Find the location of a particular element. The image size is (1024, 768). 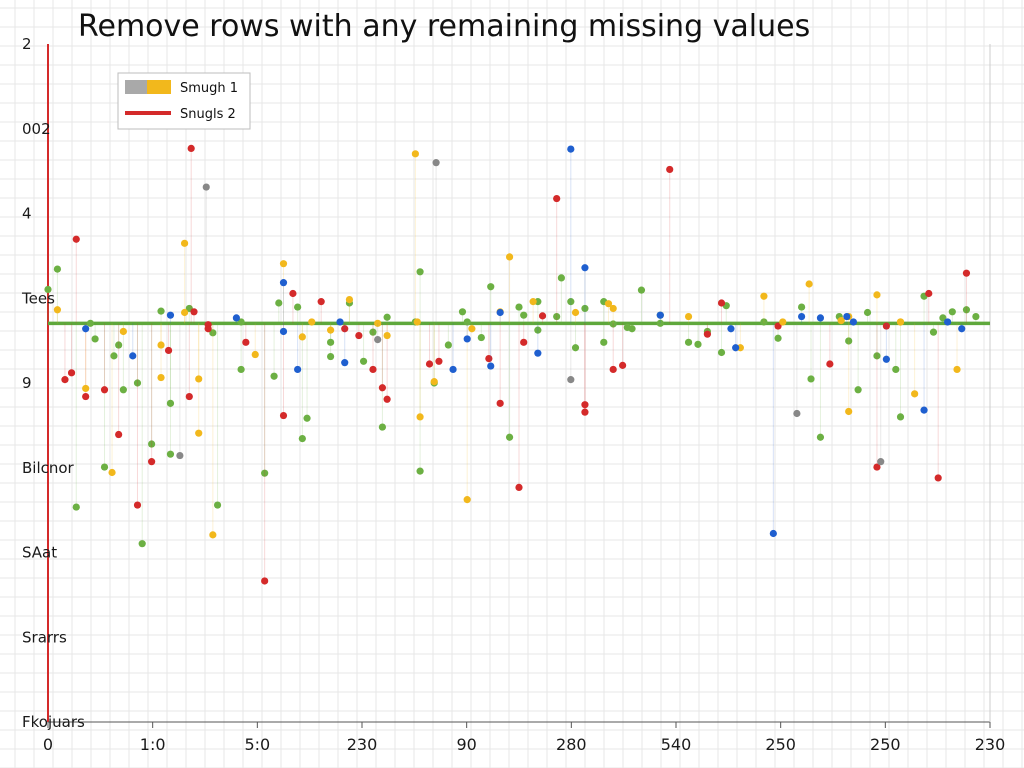

legend-label-1: Smugh 1 is located at coordinates (209, 88).